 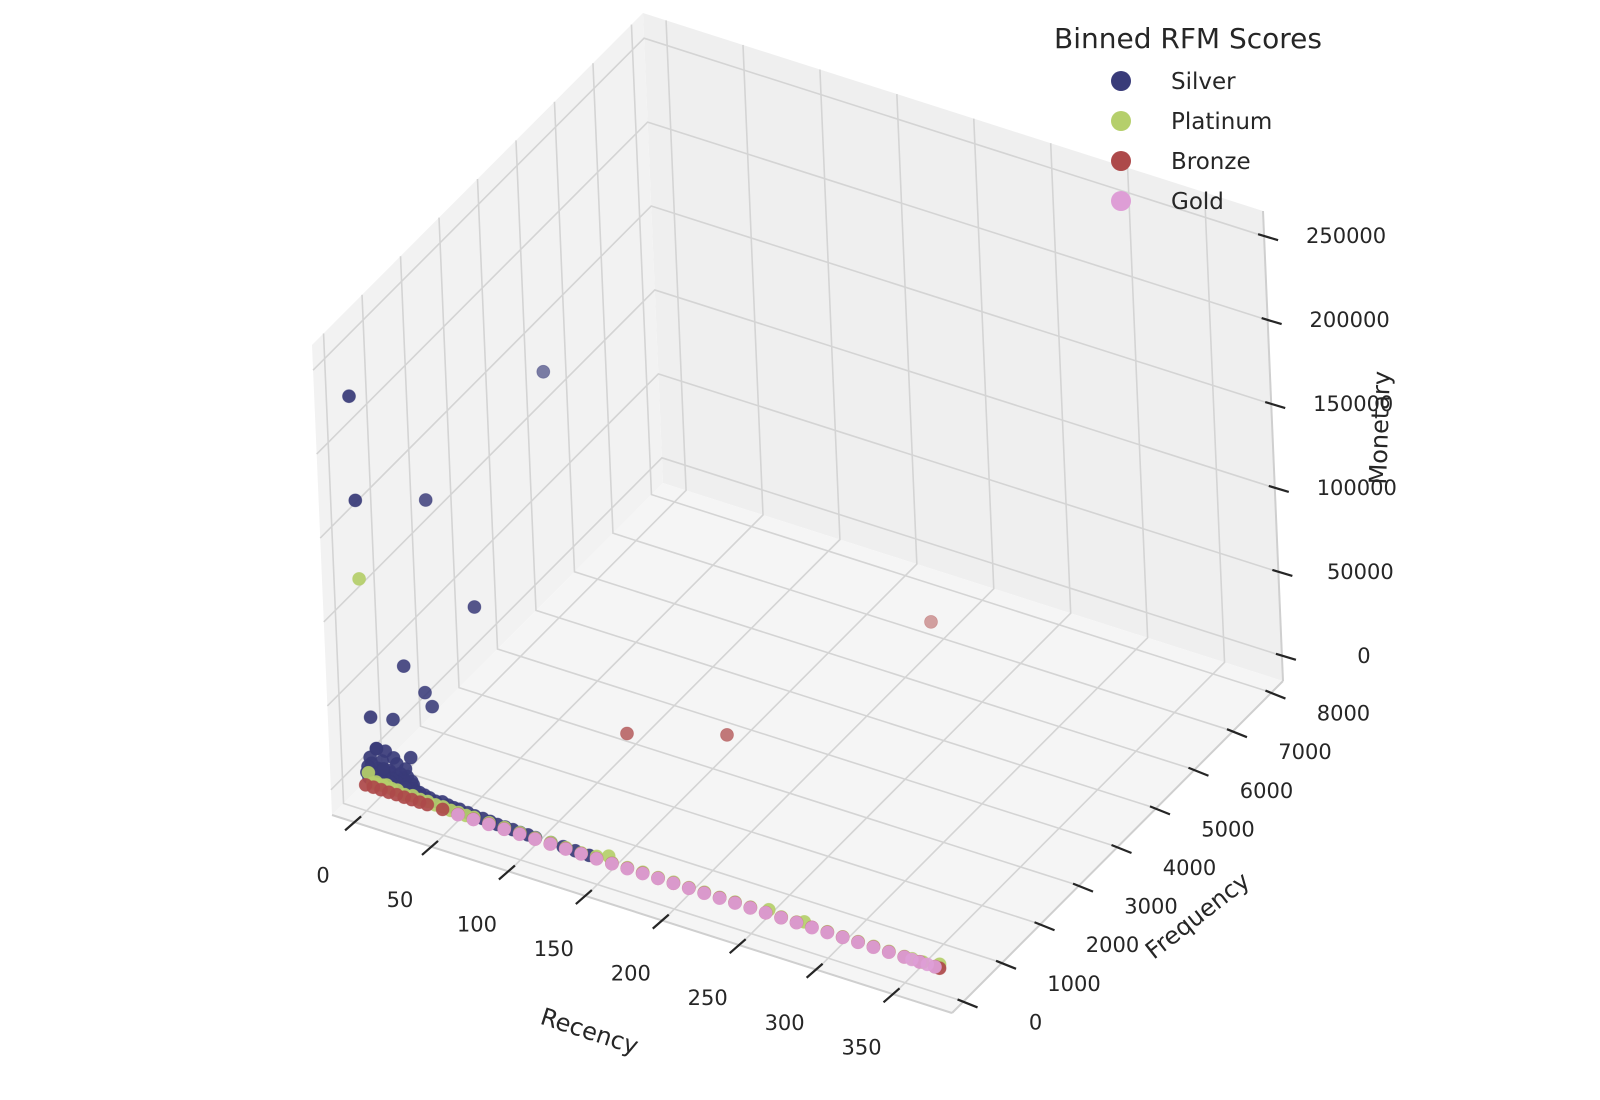 What do you see at coordinates (322, 875) in the screenshot?
I see `x-tick-label: 0` at bounding box center [322, 875].